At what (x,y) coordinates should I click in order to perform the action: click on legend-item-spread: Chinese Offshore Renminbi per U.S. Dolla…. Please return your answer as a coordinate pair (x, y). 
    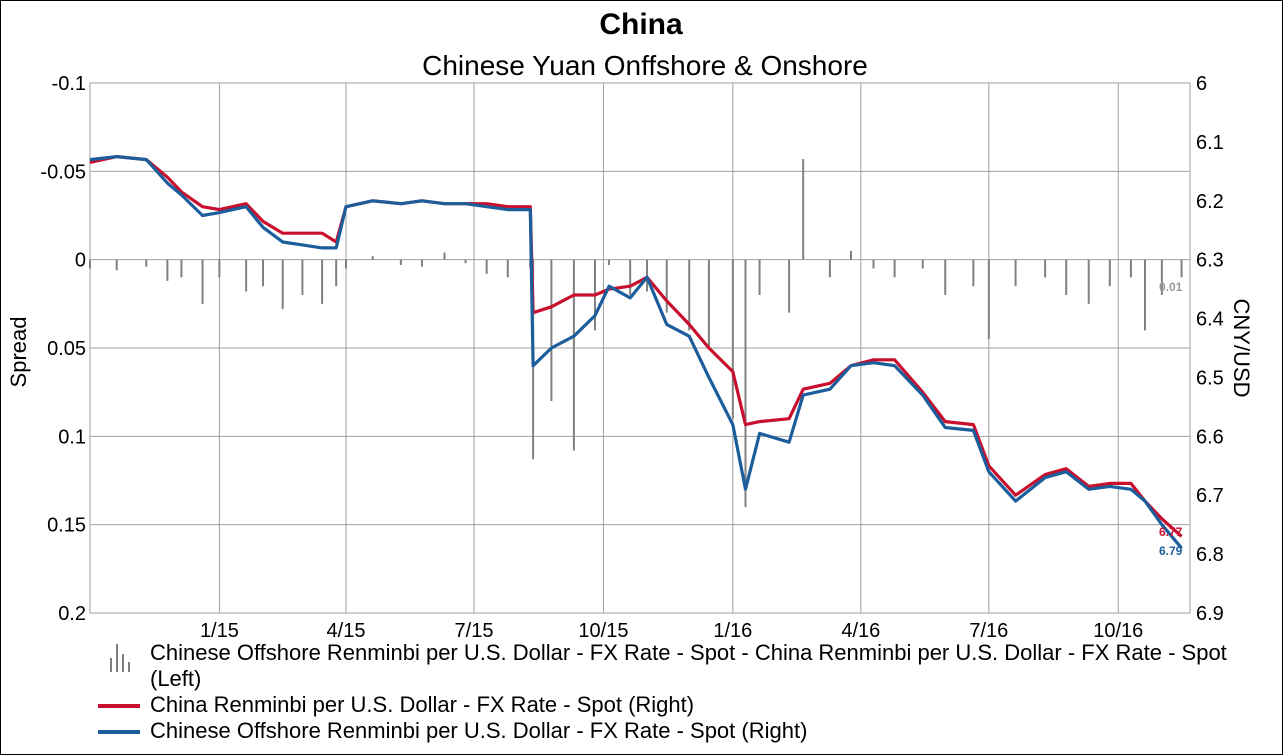
    Looking at the image, I should click on (678, 666).